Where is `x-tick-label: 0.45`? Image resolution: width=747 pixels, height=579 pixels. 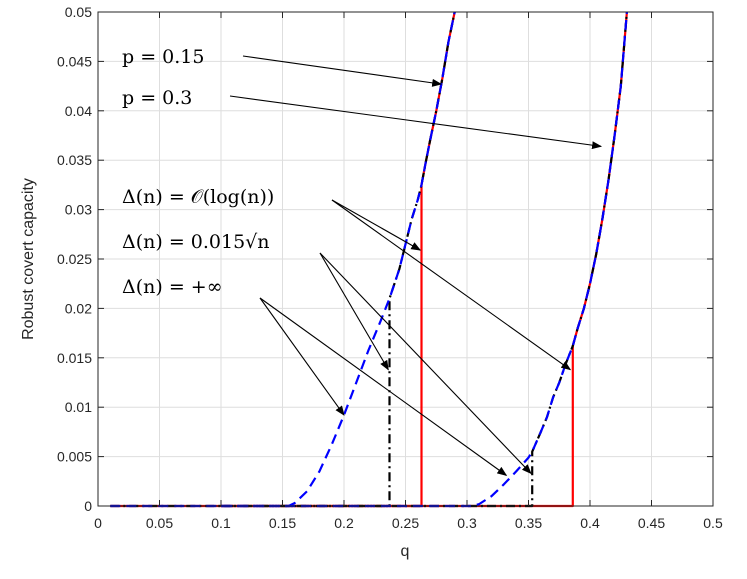
x-tick-label: 0.45 is located at coordinates (651, 523).